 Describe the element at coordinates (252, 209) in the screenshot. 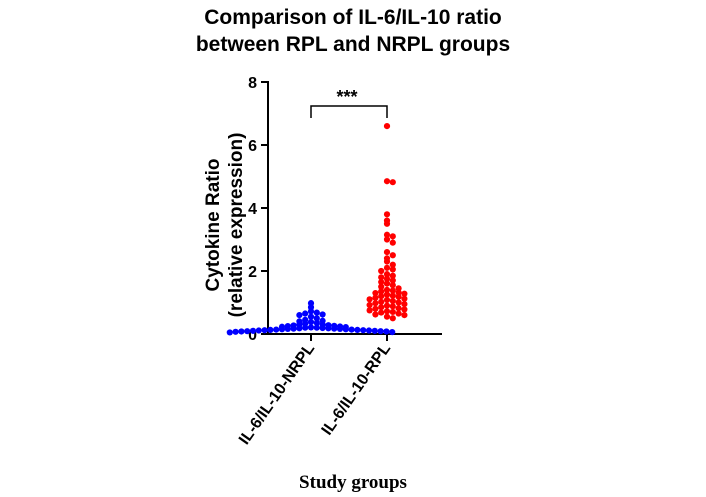

I see `y-tick-label: 4` at that location.